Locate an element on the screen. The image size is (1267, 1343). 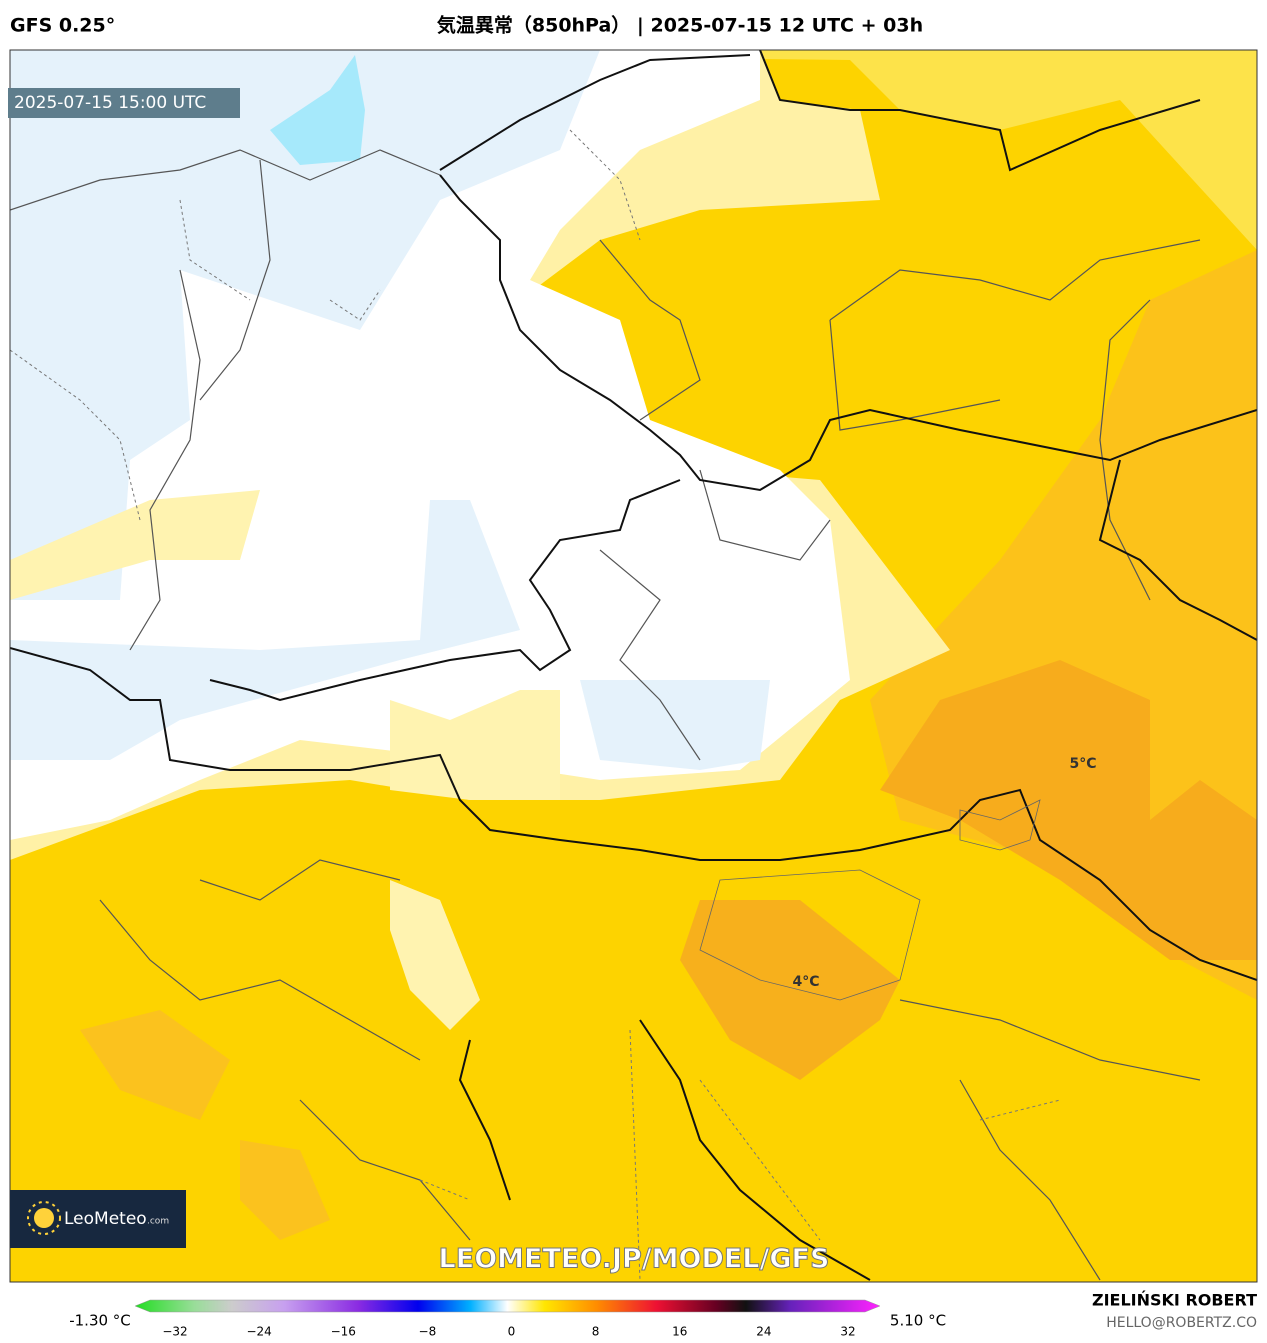
region-borders is located at coordinates (870, 900).